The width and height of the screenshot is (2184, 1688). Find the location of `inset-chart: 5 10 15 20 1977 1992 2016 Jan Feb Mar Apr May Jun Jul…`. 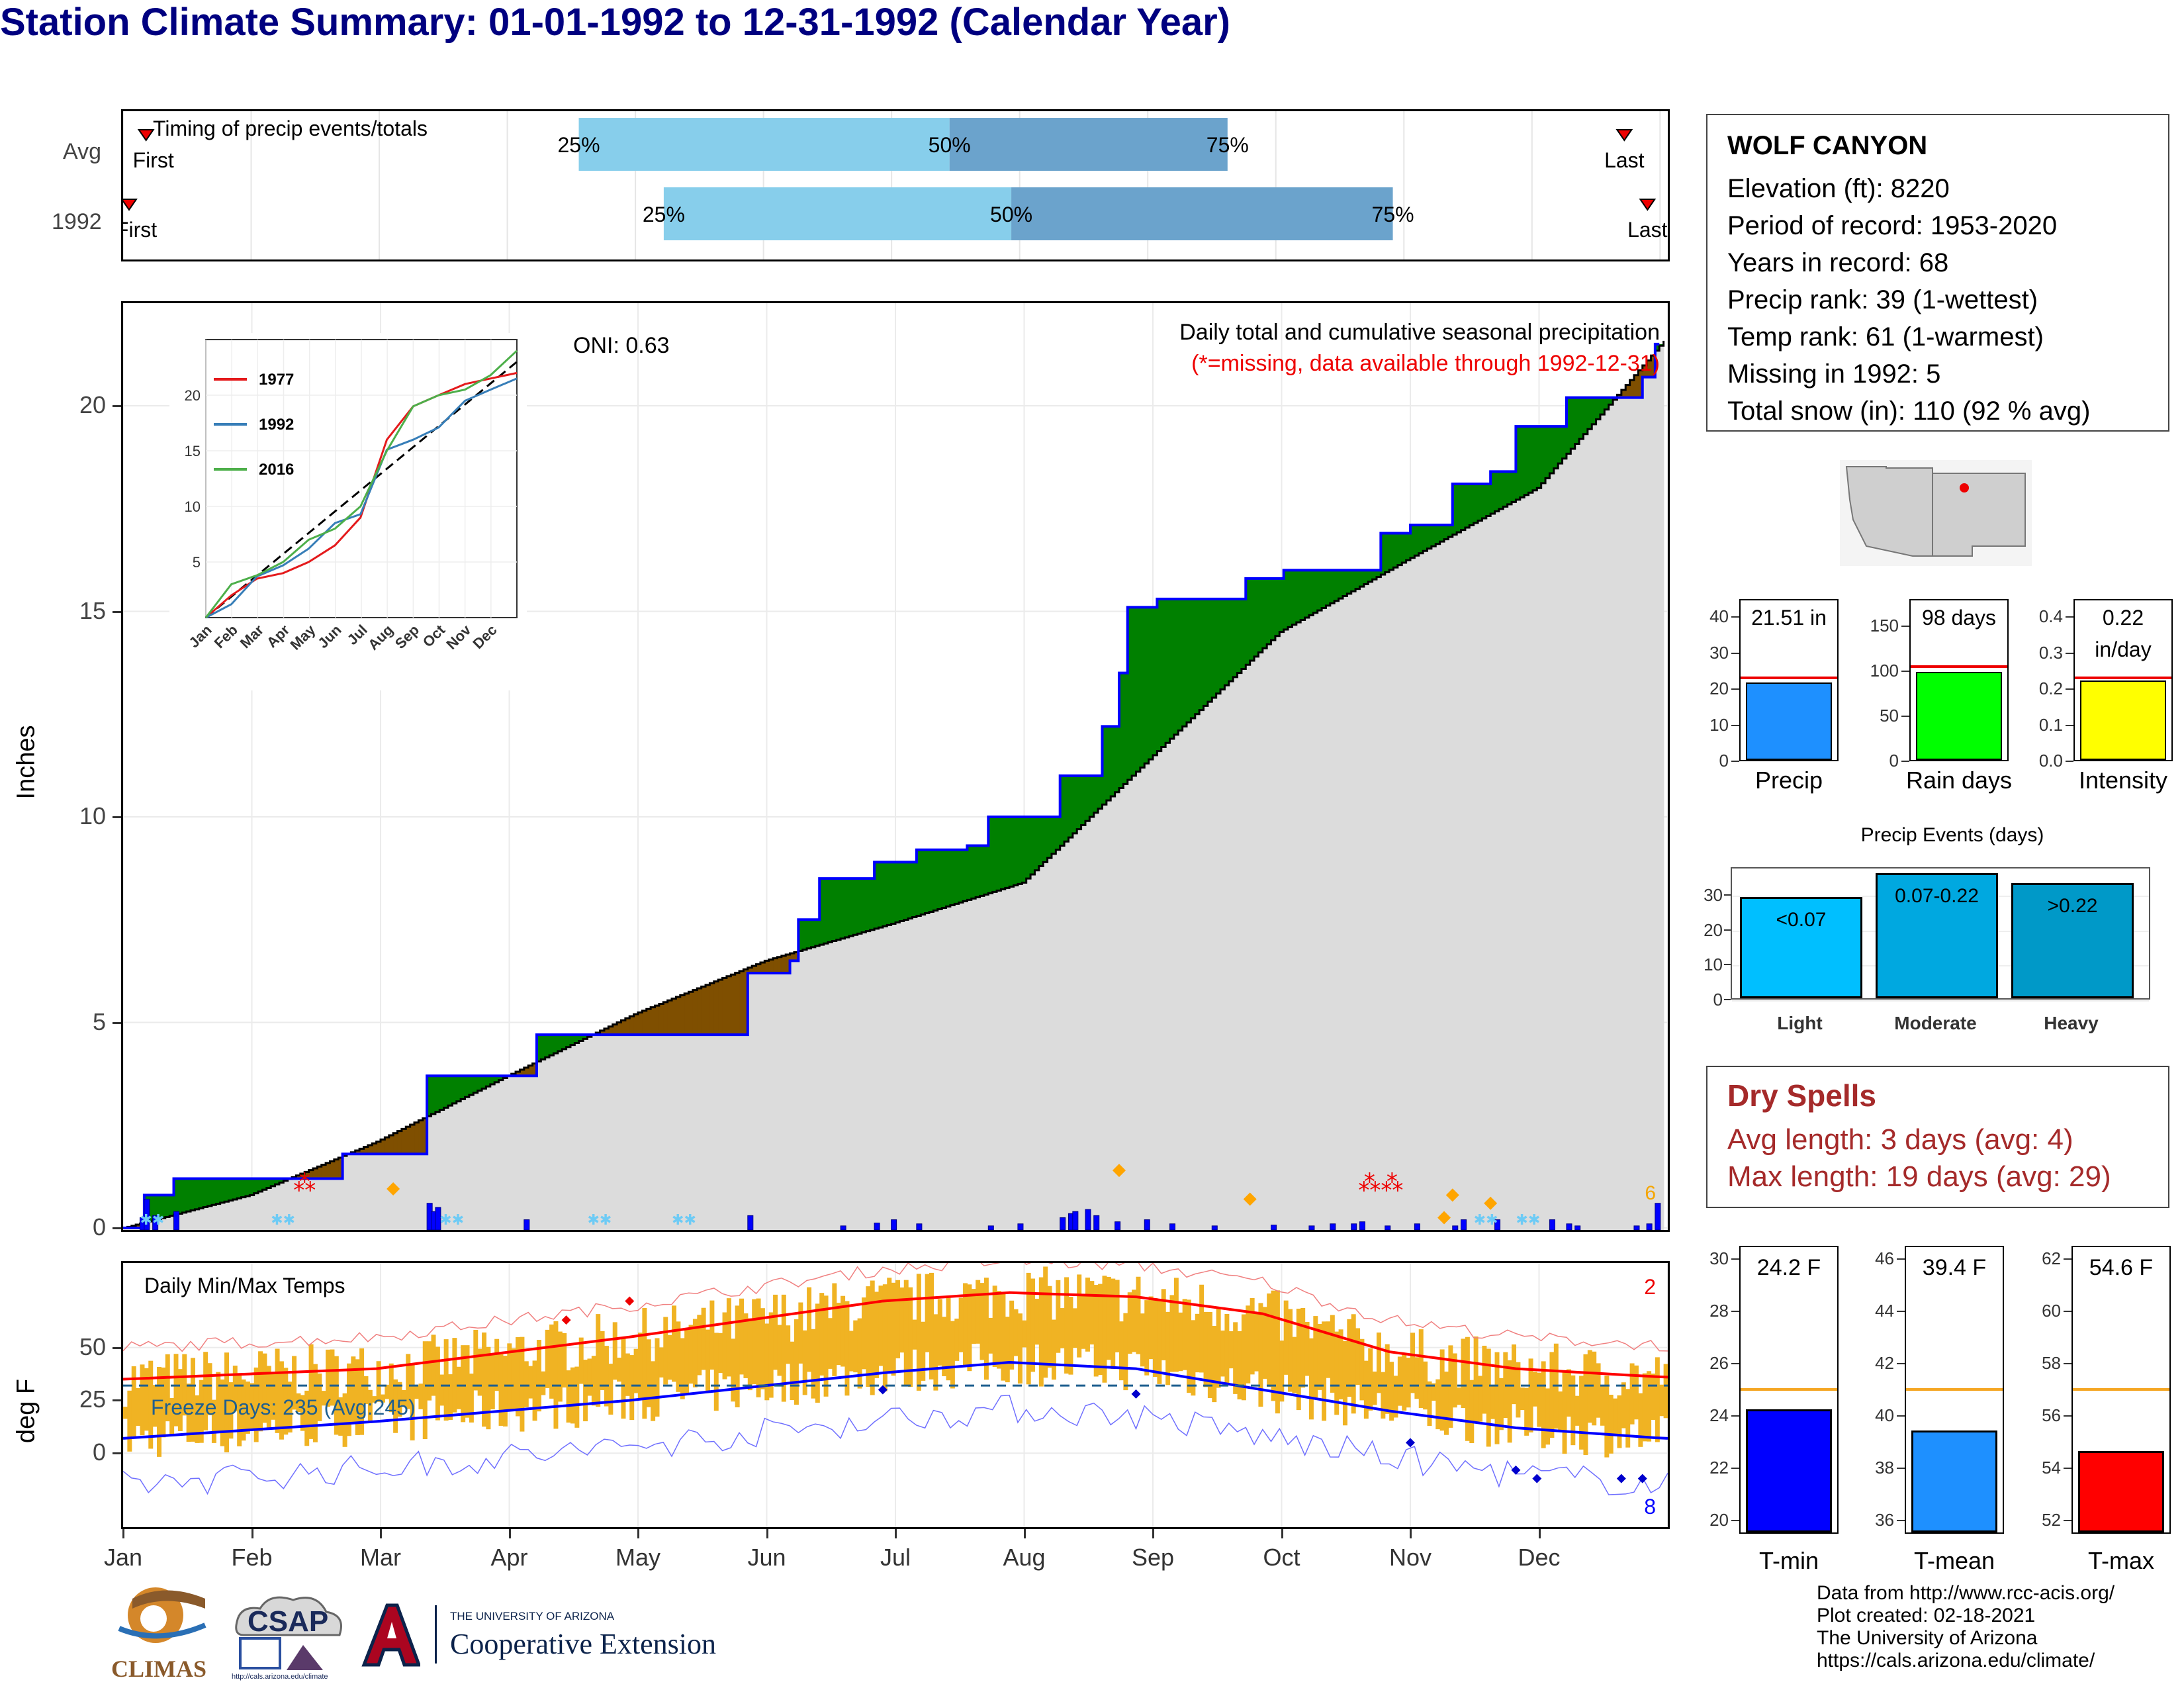

inset-chart: 5 10 15 20 1977 1992 2016 Jan Feb Mar Apr May Jun Jul… is located at coordinates (348, 511).